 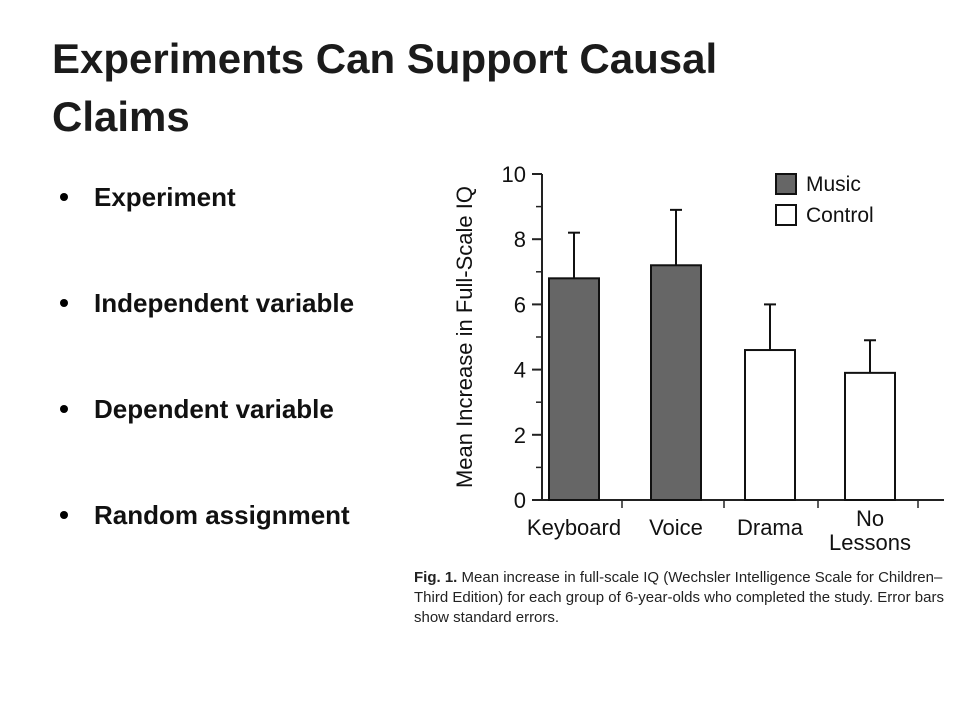 I want to click on y-tick-label: 6, so click(x=520, y=304).